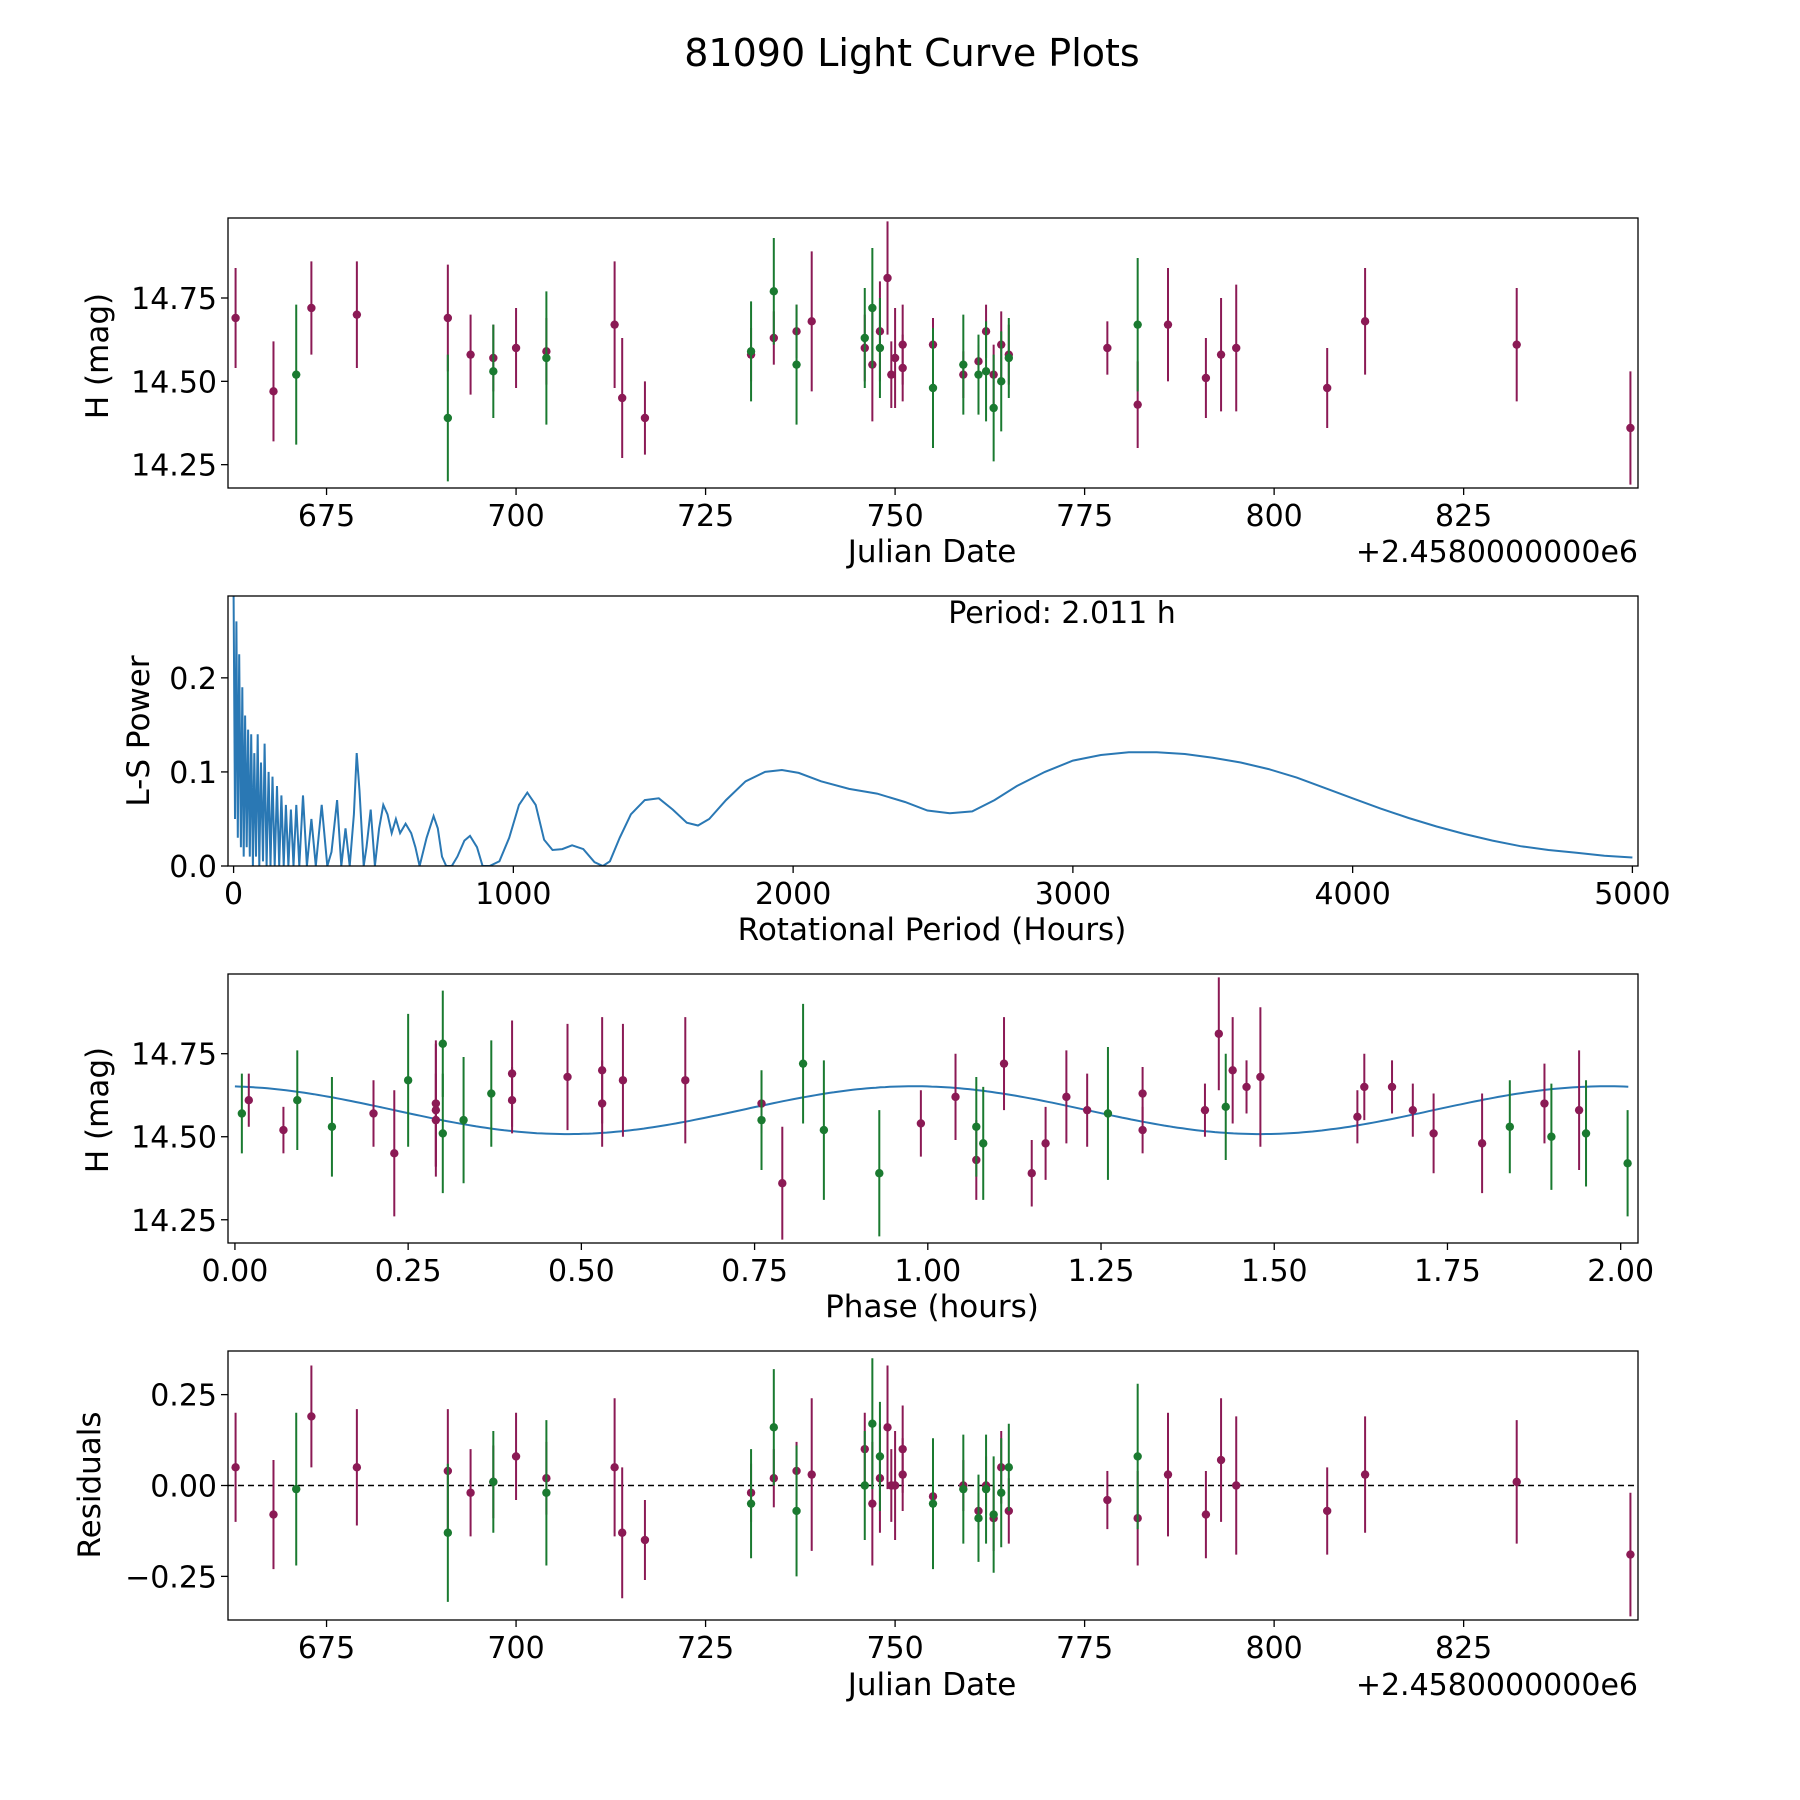 The height and width of the screenshot is (1800, 1800). What do you see at coordinates (90, 1484) in the screenshot?
I see `residuals-ylabel: Residuals` at bounding box center [90, 1484].